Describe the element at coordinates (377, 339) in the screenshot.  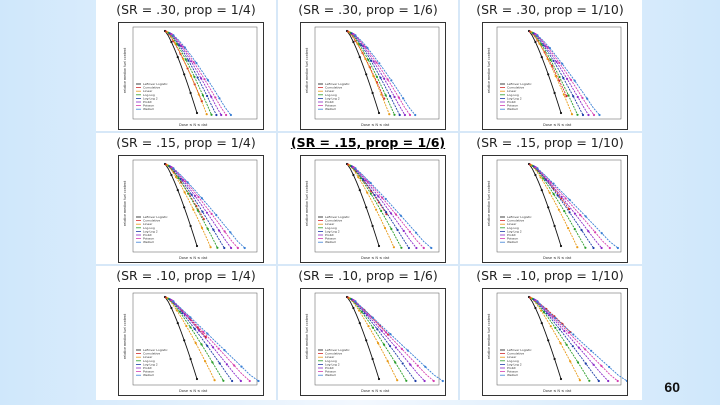
I see `axes-box` at that location.